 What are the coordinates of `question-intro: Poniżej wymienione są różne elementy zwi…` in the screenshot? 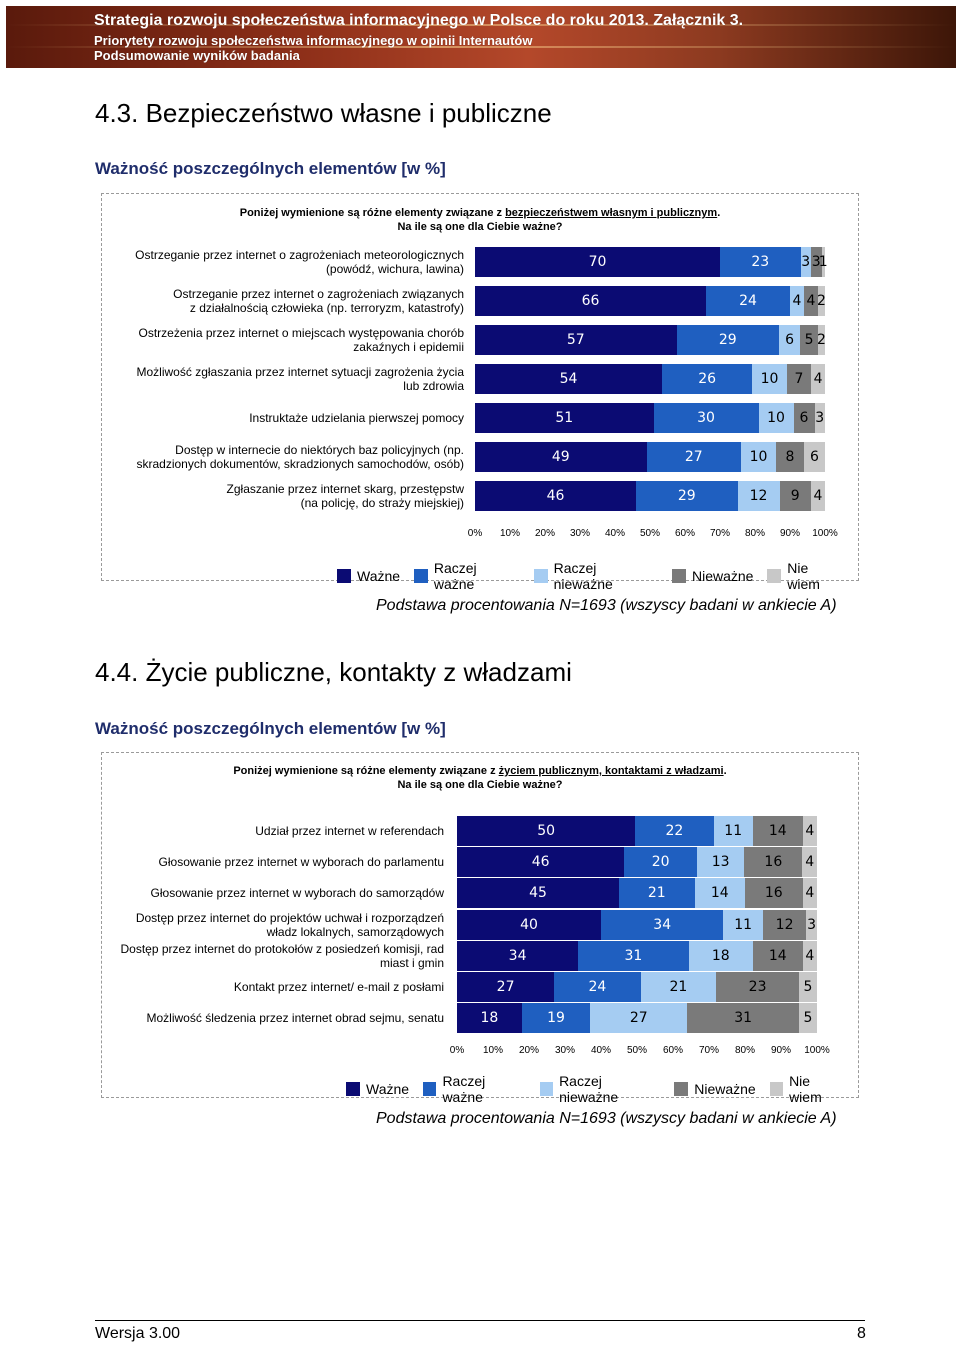 It's located at (366, 771).